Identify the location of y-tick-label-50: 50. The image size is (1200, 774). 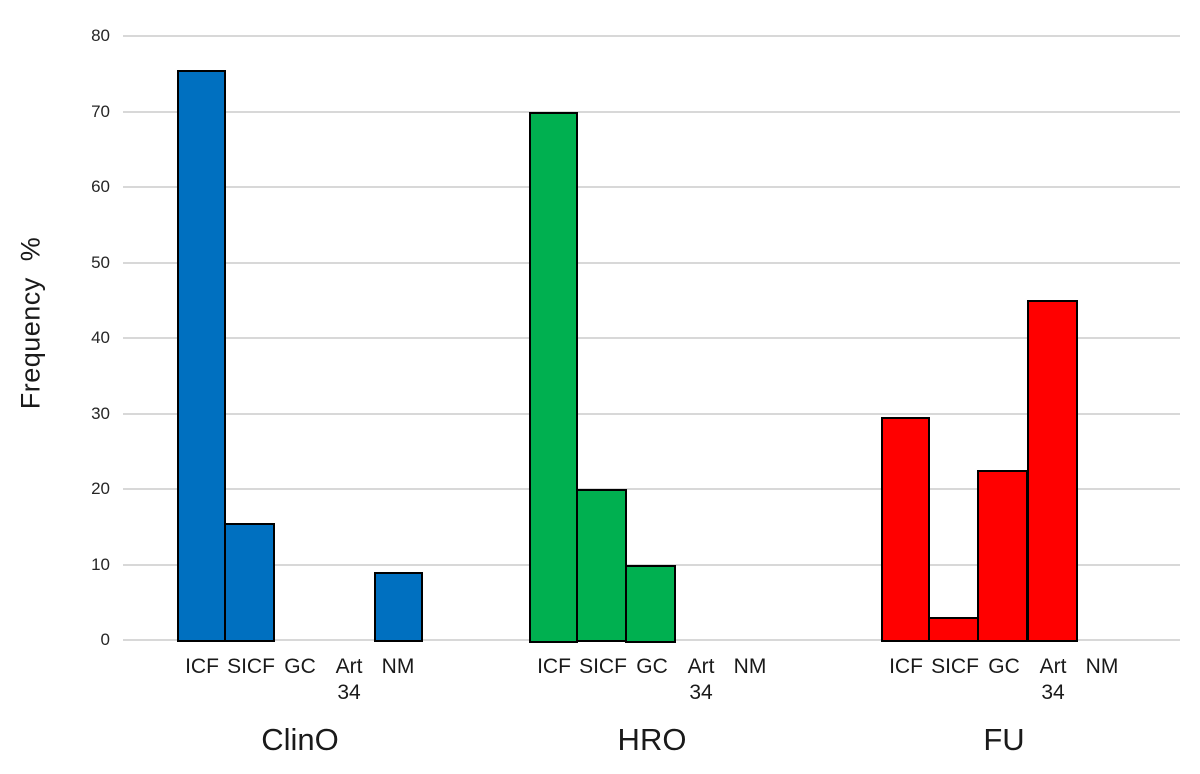
(100, 262).